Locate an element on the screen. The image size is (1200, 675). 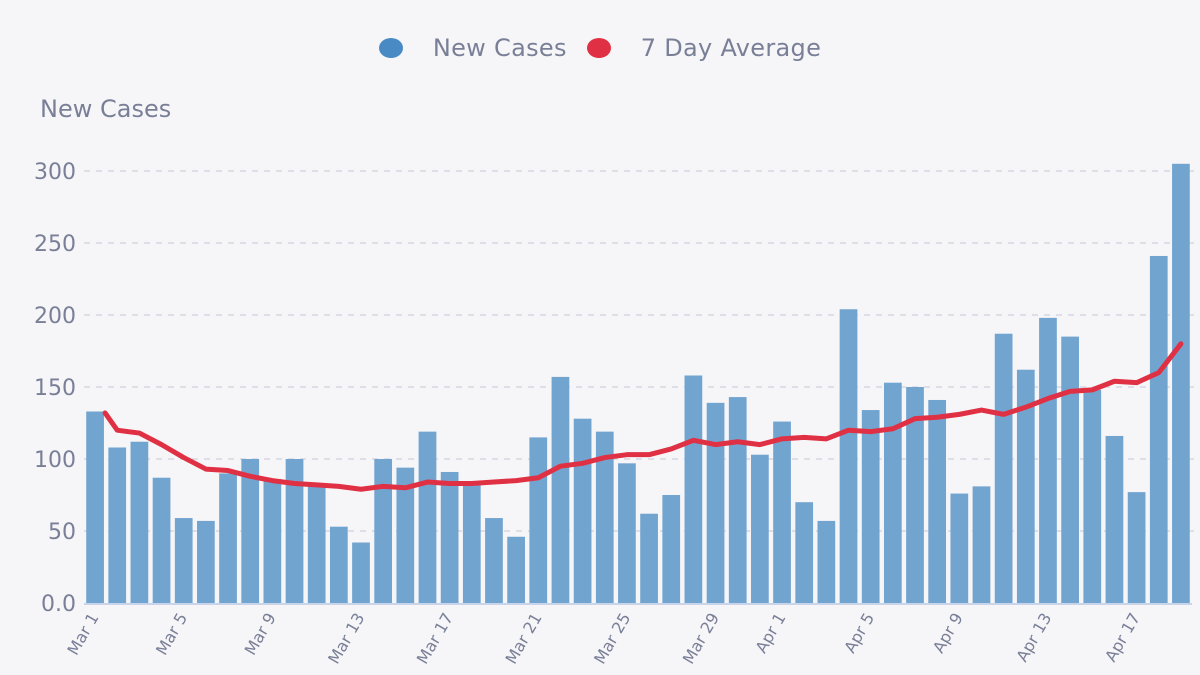
x-tick-label: Mar 29 is located at coordinates (701, 639).